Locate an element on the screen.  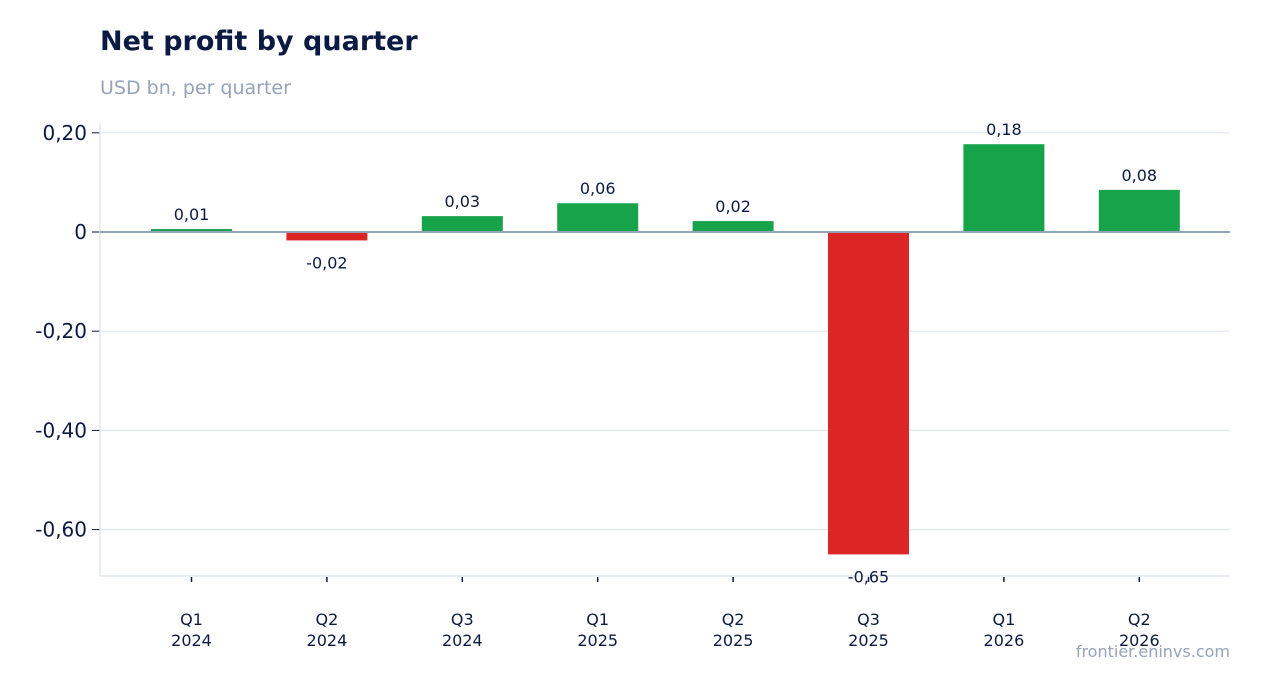
x-tick-label: Q2 2025 is located at coordinates (733, 630).